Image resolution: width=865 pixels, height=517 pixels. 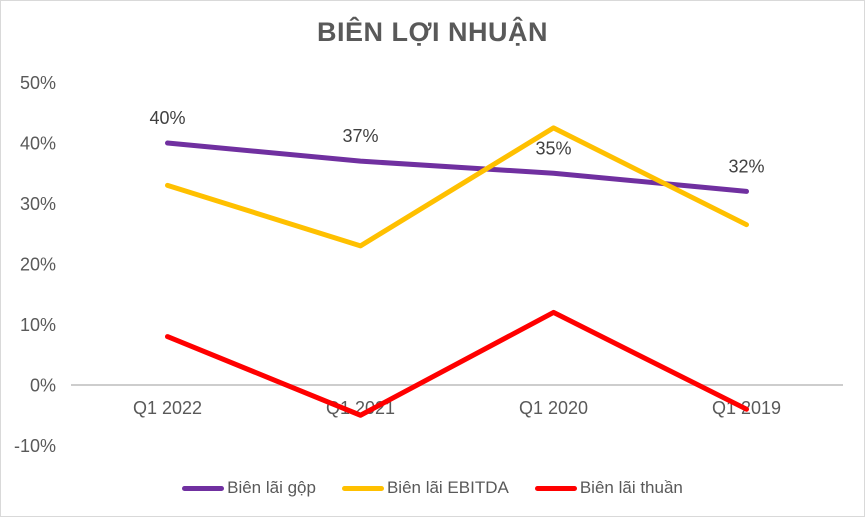 I want to click on y-axis-tick-label: 20%, so click(x=38, y=265).